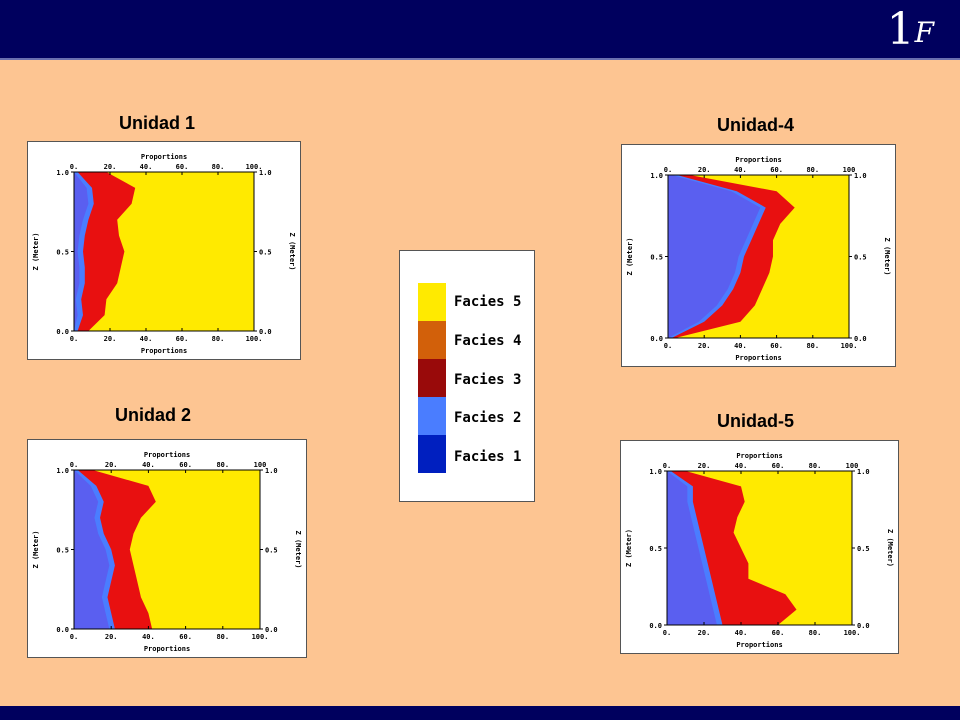  I want to click on logo: 1F, so click(910, 30).